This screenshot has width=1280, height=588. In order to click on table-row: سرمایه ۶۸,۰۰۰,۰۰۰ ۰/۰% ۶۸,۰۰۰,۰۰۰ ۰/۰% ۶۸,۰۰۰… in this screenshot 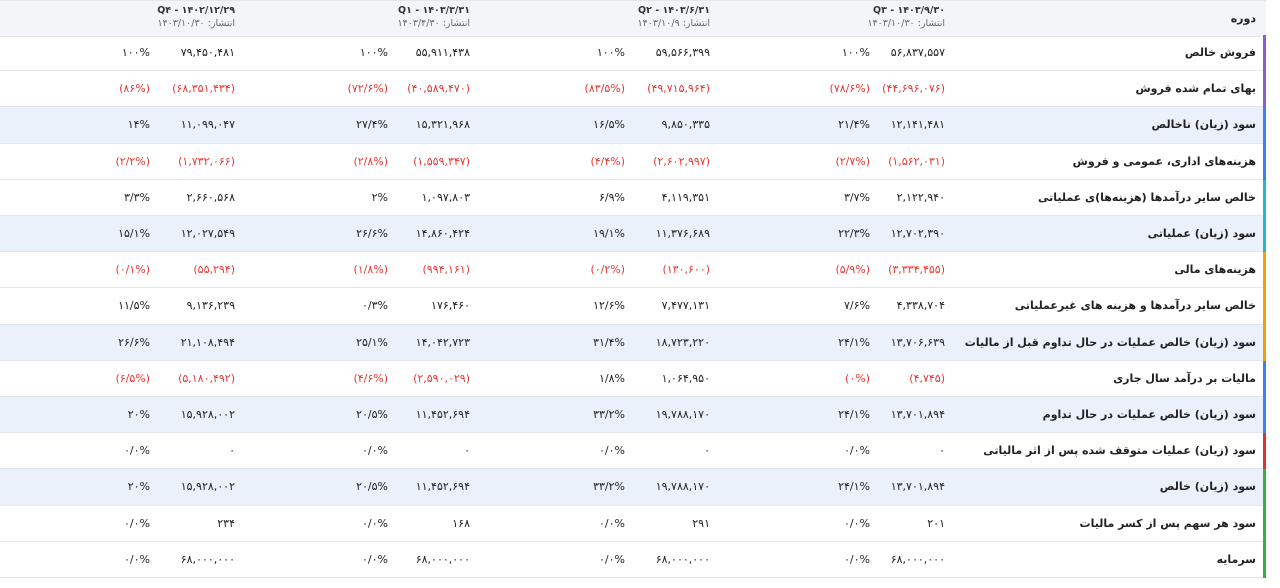, I will do `click(633, 560)`.